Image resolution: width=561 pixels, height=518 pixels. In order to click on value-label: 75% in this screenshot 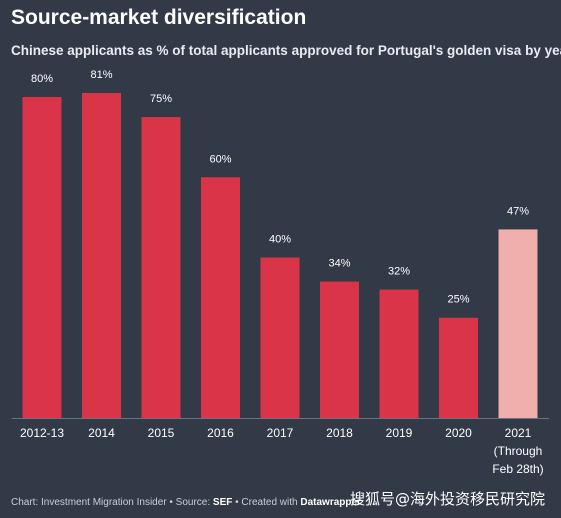, I will do `click(161, 99)`.